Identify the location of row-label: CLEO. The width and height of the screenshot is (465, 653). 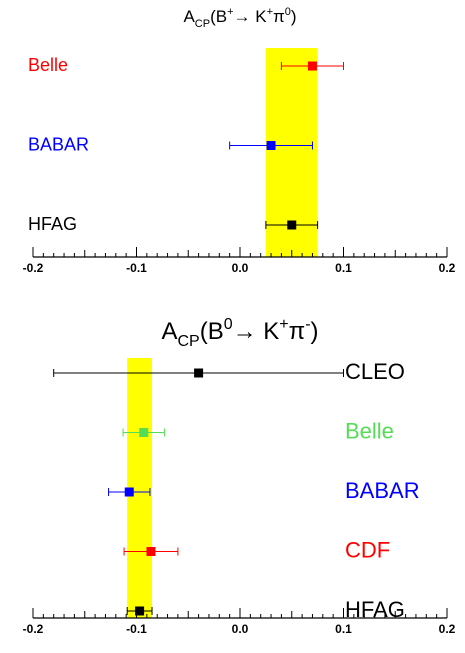
(375, 371).